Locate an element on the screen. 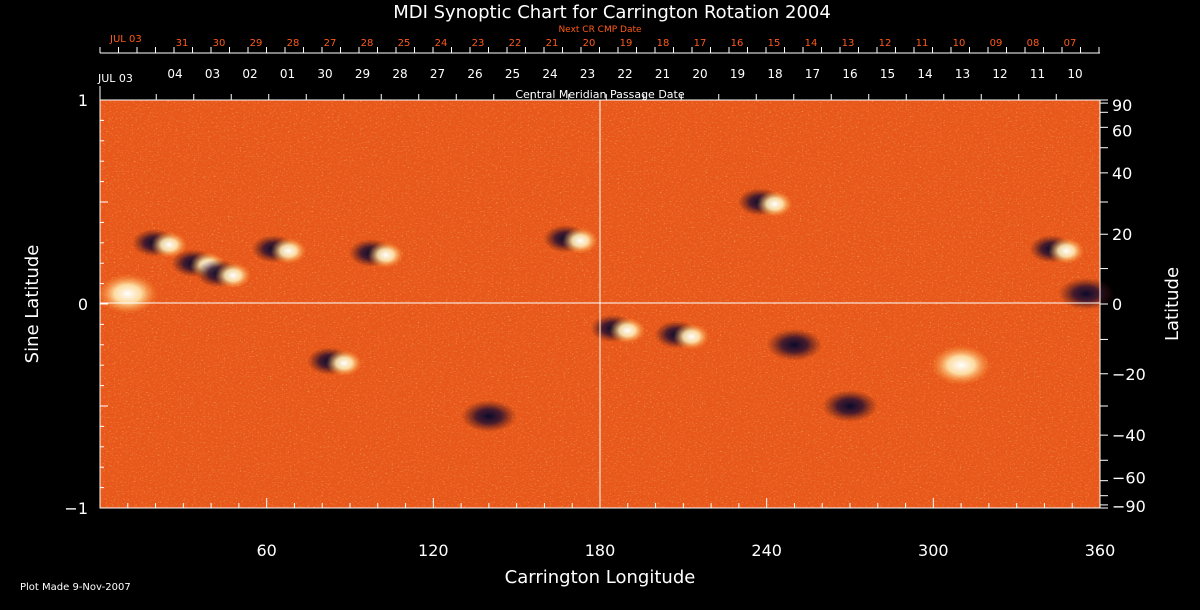 Image resolution: width=1200 pixels, height=610 pixels. next-cr-date-label: 13 is located at coordinates (848, 43).